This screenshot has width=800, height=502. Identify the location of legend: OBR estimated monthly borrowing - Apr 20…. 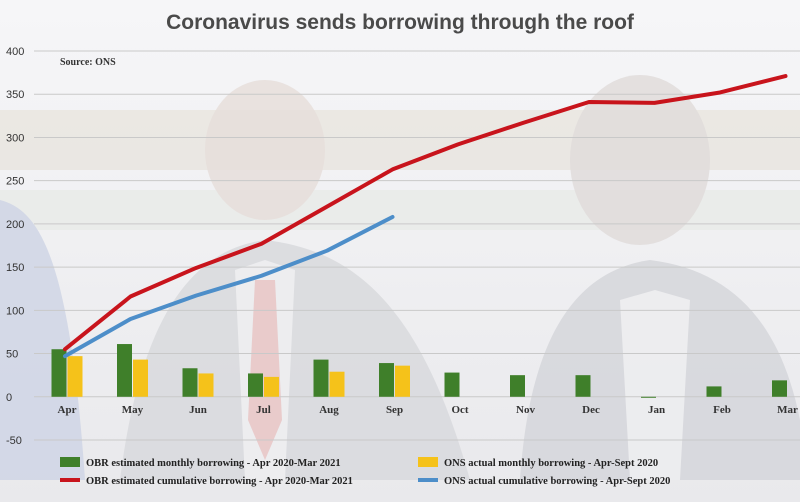
(365, 472).